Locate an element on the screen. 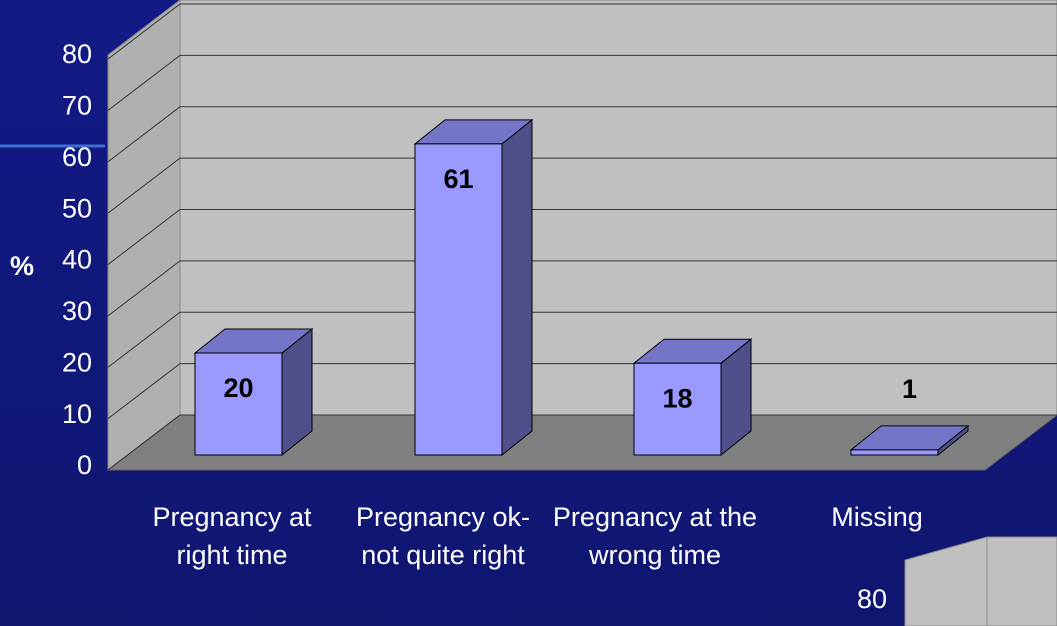 This screenshot has width=1057, height=626. value-label: 61 is located at coordinates (458, 179).